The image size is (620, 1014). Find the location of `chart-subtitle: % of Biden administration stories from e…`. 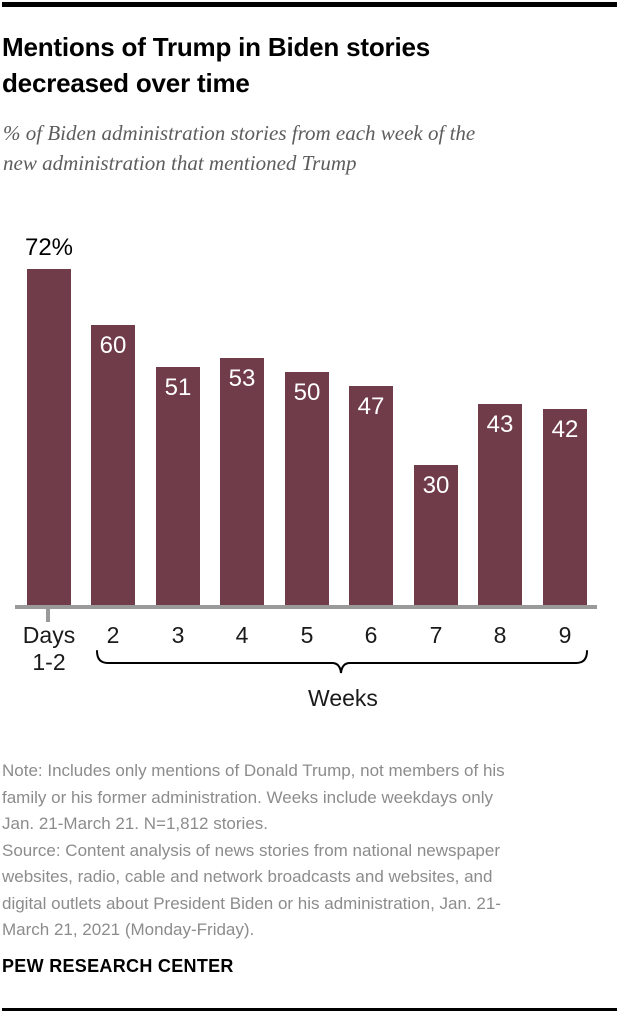

chart-subtitle: % of Biden administration stories from e… is located at coordinates (309, 148).